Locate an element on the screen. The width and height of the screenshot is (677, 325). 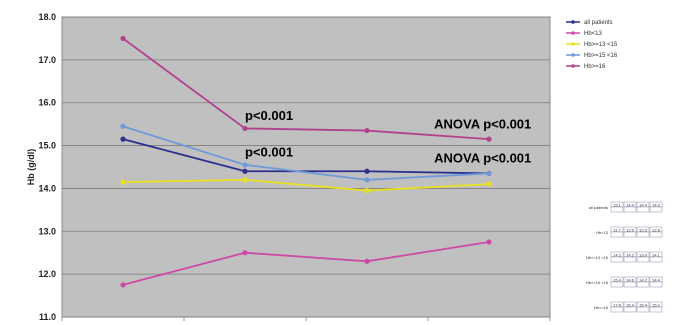
table-row-label: Hb>=13 <15 is located at coordinates (597, 257).